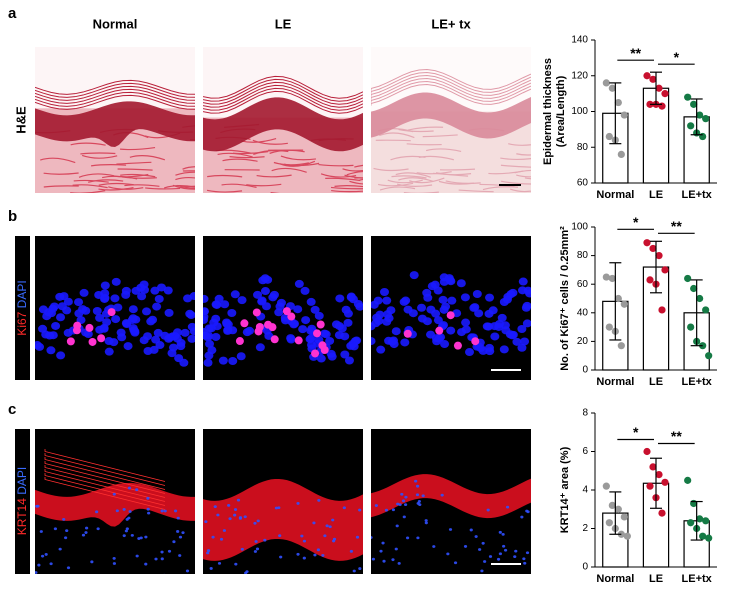 The height and width of the screenshot is (592, 729). I want to click on significance-mark: *, so click(636, 432).